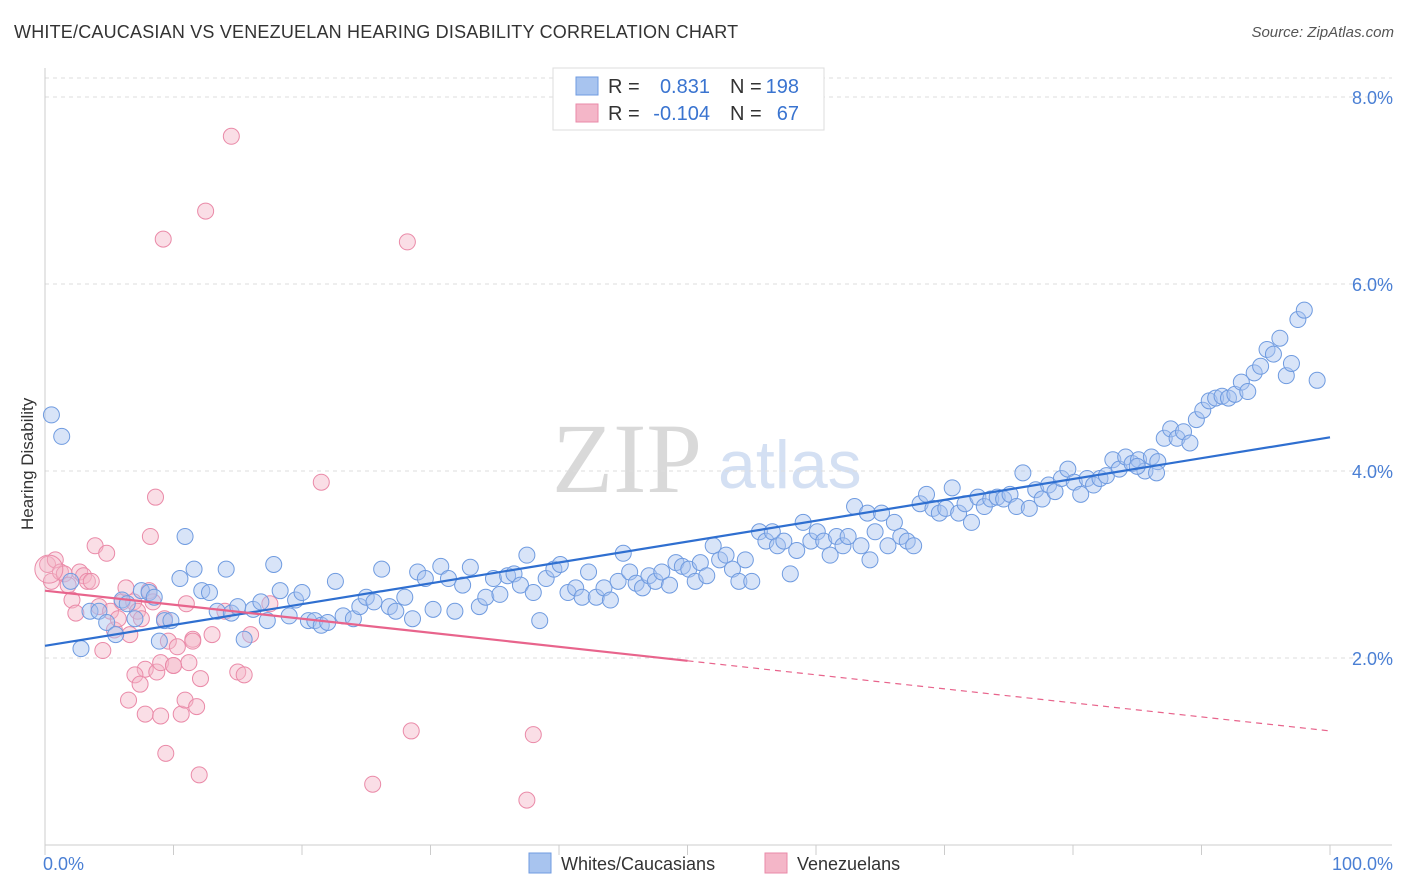 The width and height of the screenshot is (1406, 892). I want to click on x-tick-label-min: 0.0%, so click(63, 864).